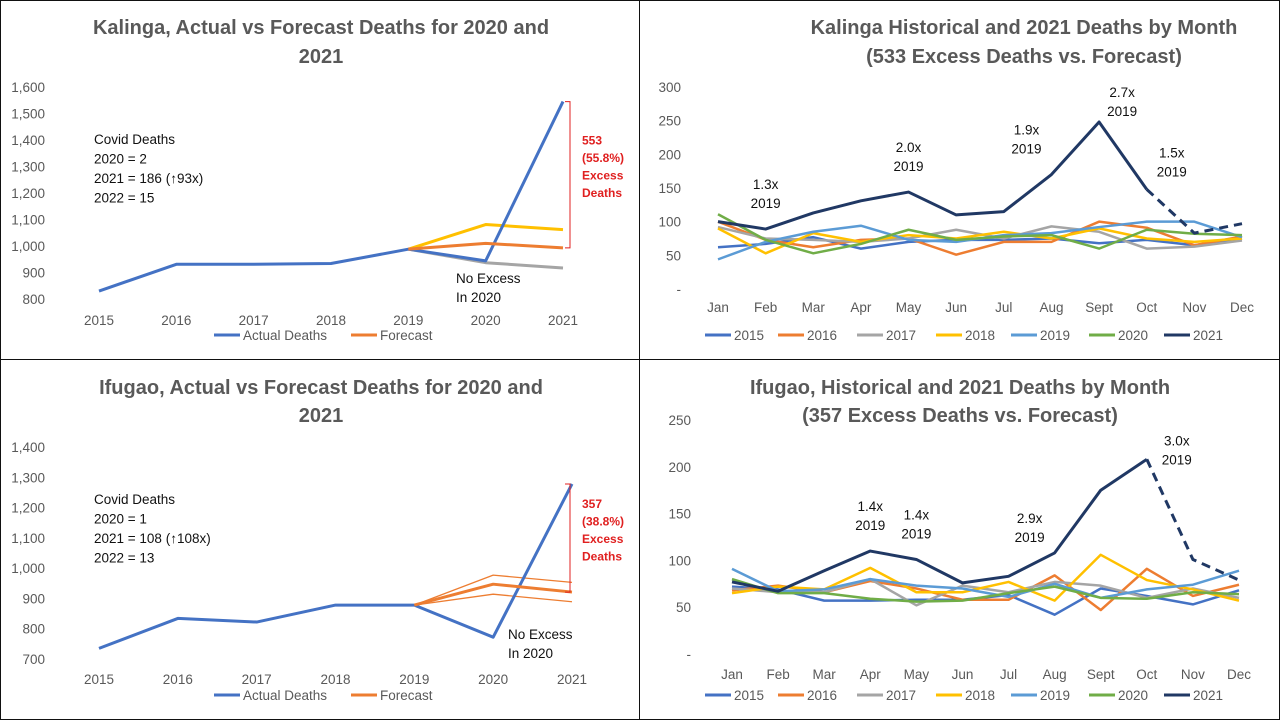  What do you see at coordinates (28, 568) in the screenshot?
I see `chart2-y-tick-label: 1,000` at bounding box center [28, 568].